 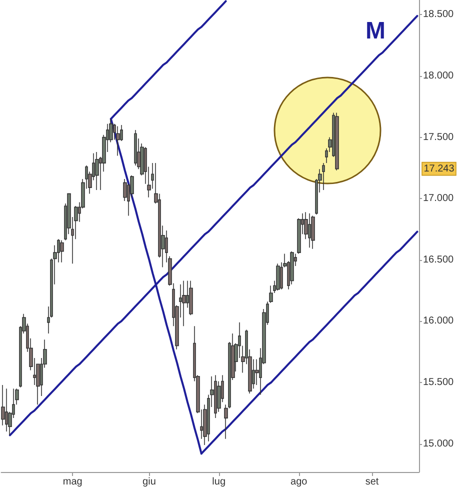 What do you see at coordinates (375, 30) in the screenshot?
I see `series-label: M` at bounding box center [375, 30].